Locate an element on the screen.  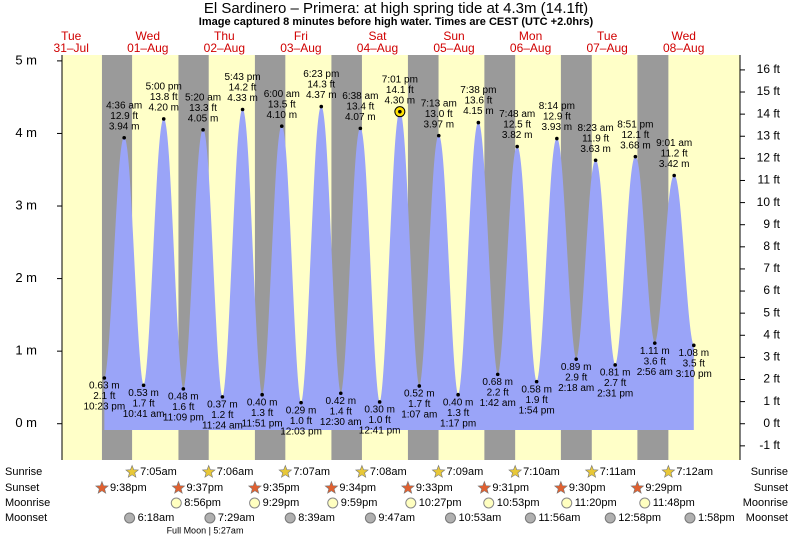
tide-label: 8:23 am is located at coordinates (596, 128).